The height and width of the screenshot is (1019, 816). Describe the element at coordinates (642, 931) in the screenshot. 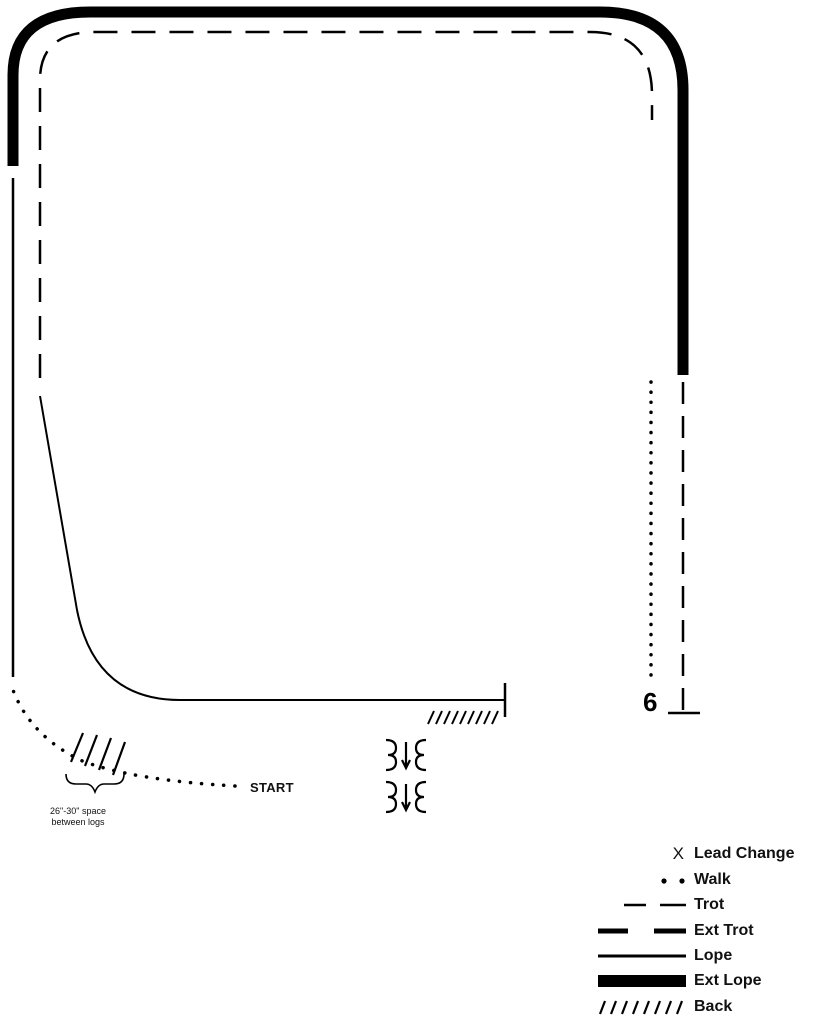

I see `ext-trot-icon` at that location.